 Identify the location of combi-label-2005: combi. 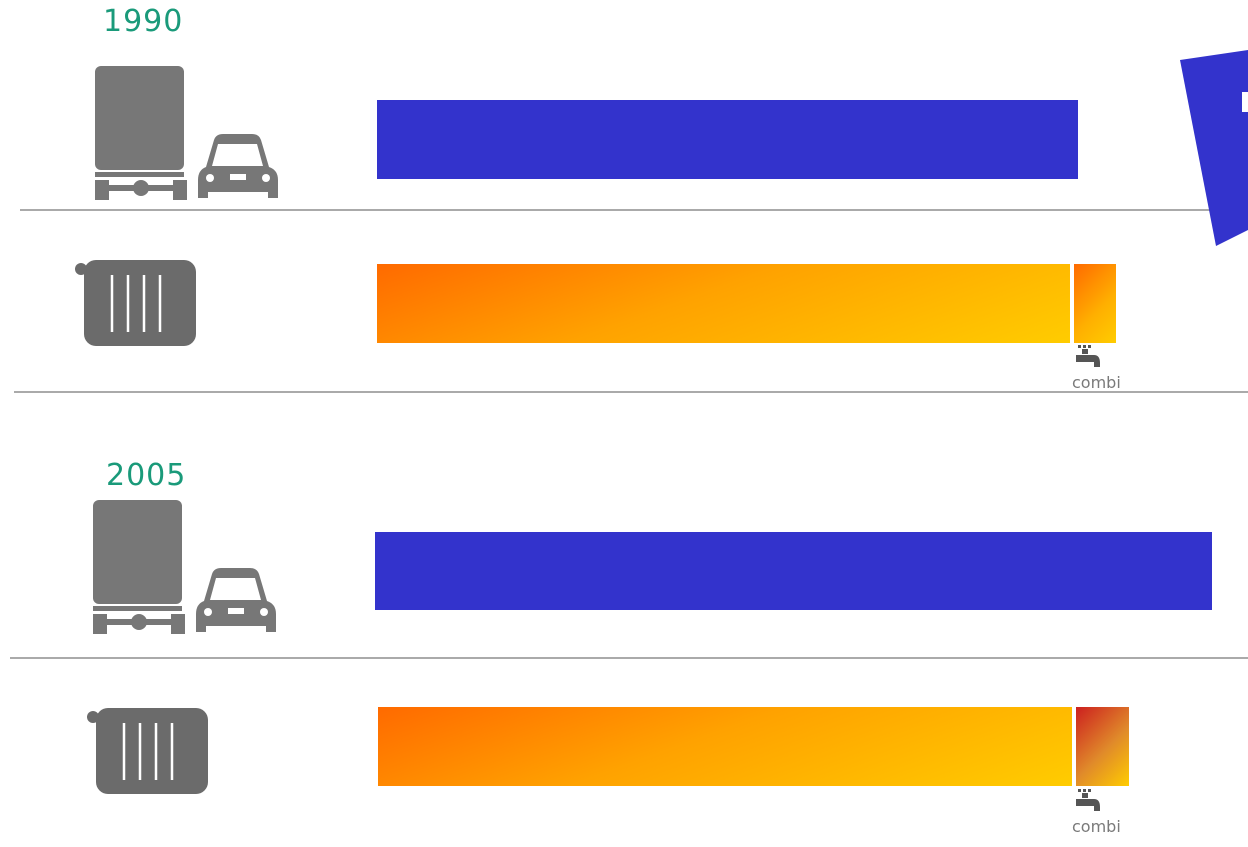
(1096, 826).